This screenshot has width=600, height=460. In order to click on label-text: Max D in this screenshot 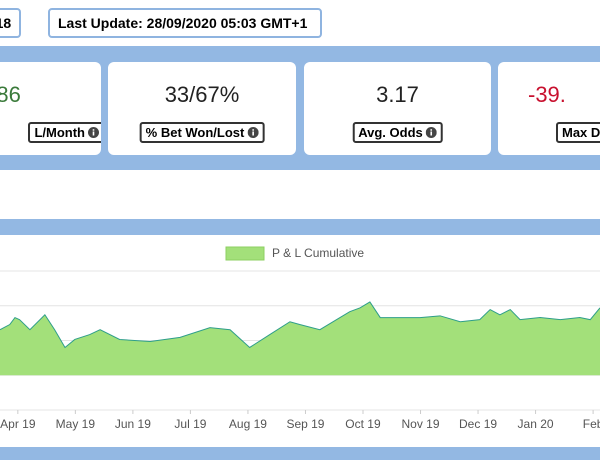, I will do `click(581, 132)`.